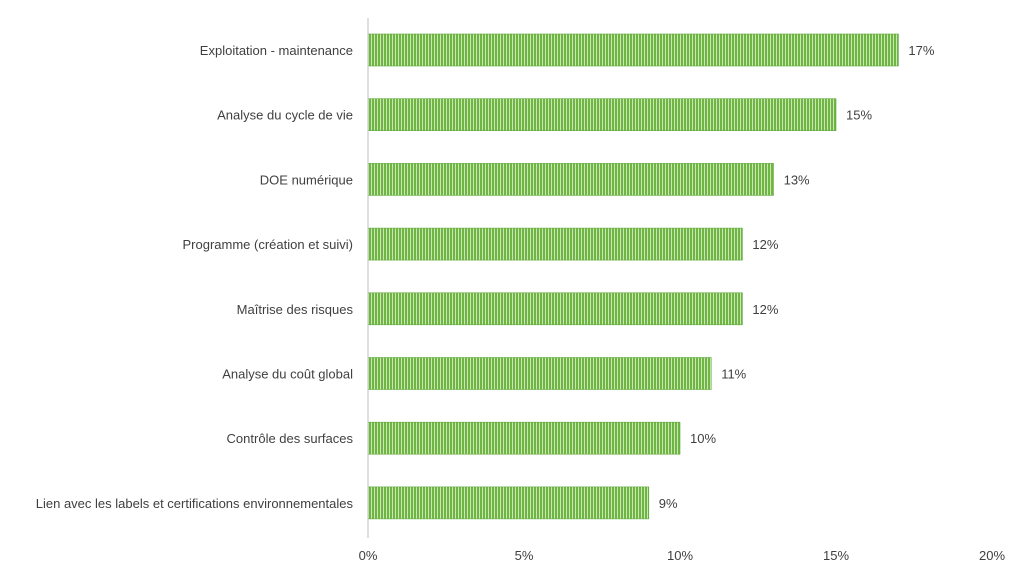 The height and width of the screenshot is (581, 1024). I want to click on x-tick-label: 20%, so click(992, 555).